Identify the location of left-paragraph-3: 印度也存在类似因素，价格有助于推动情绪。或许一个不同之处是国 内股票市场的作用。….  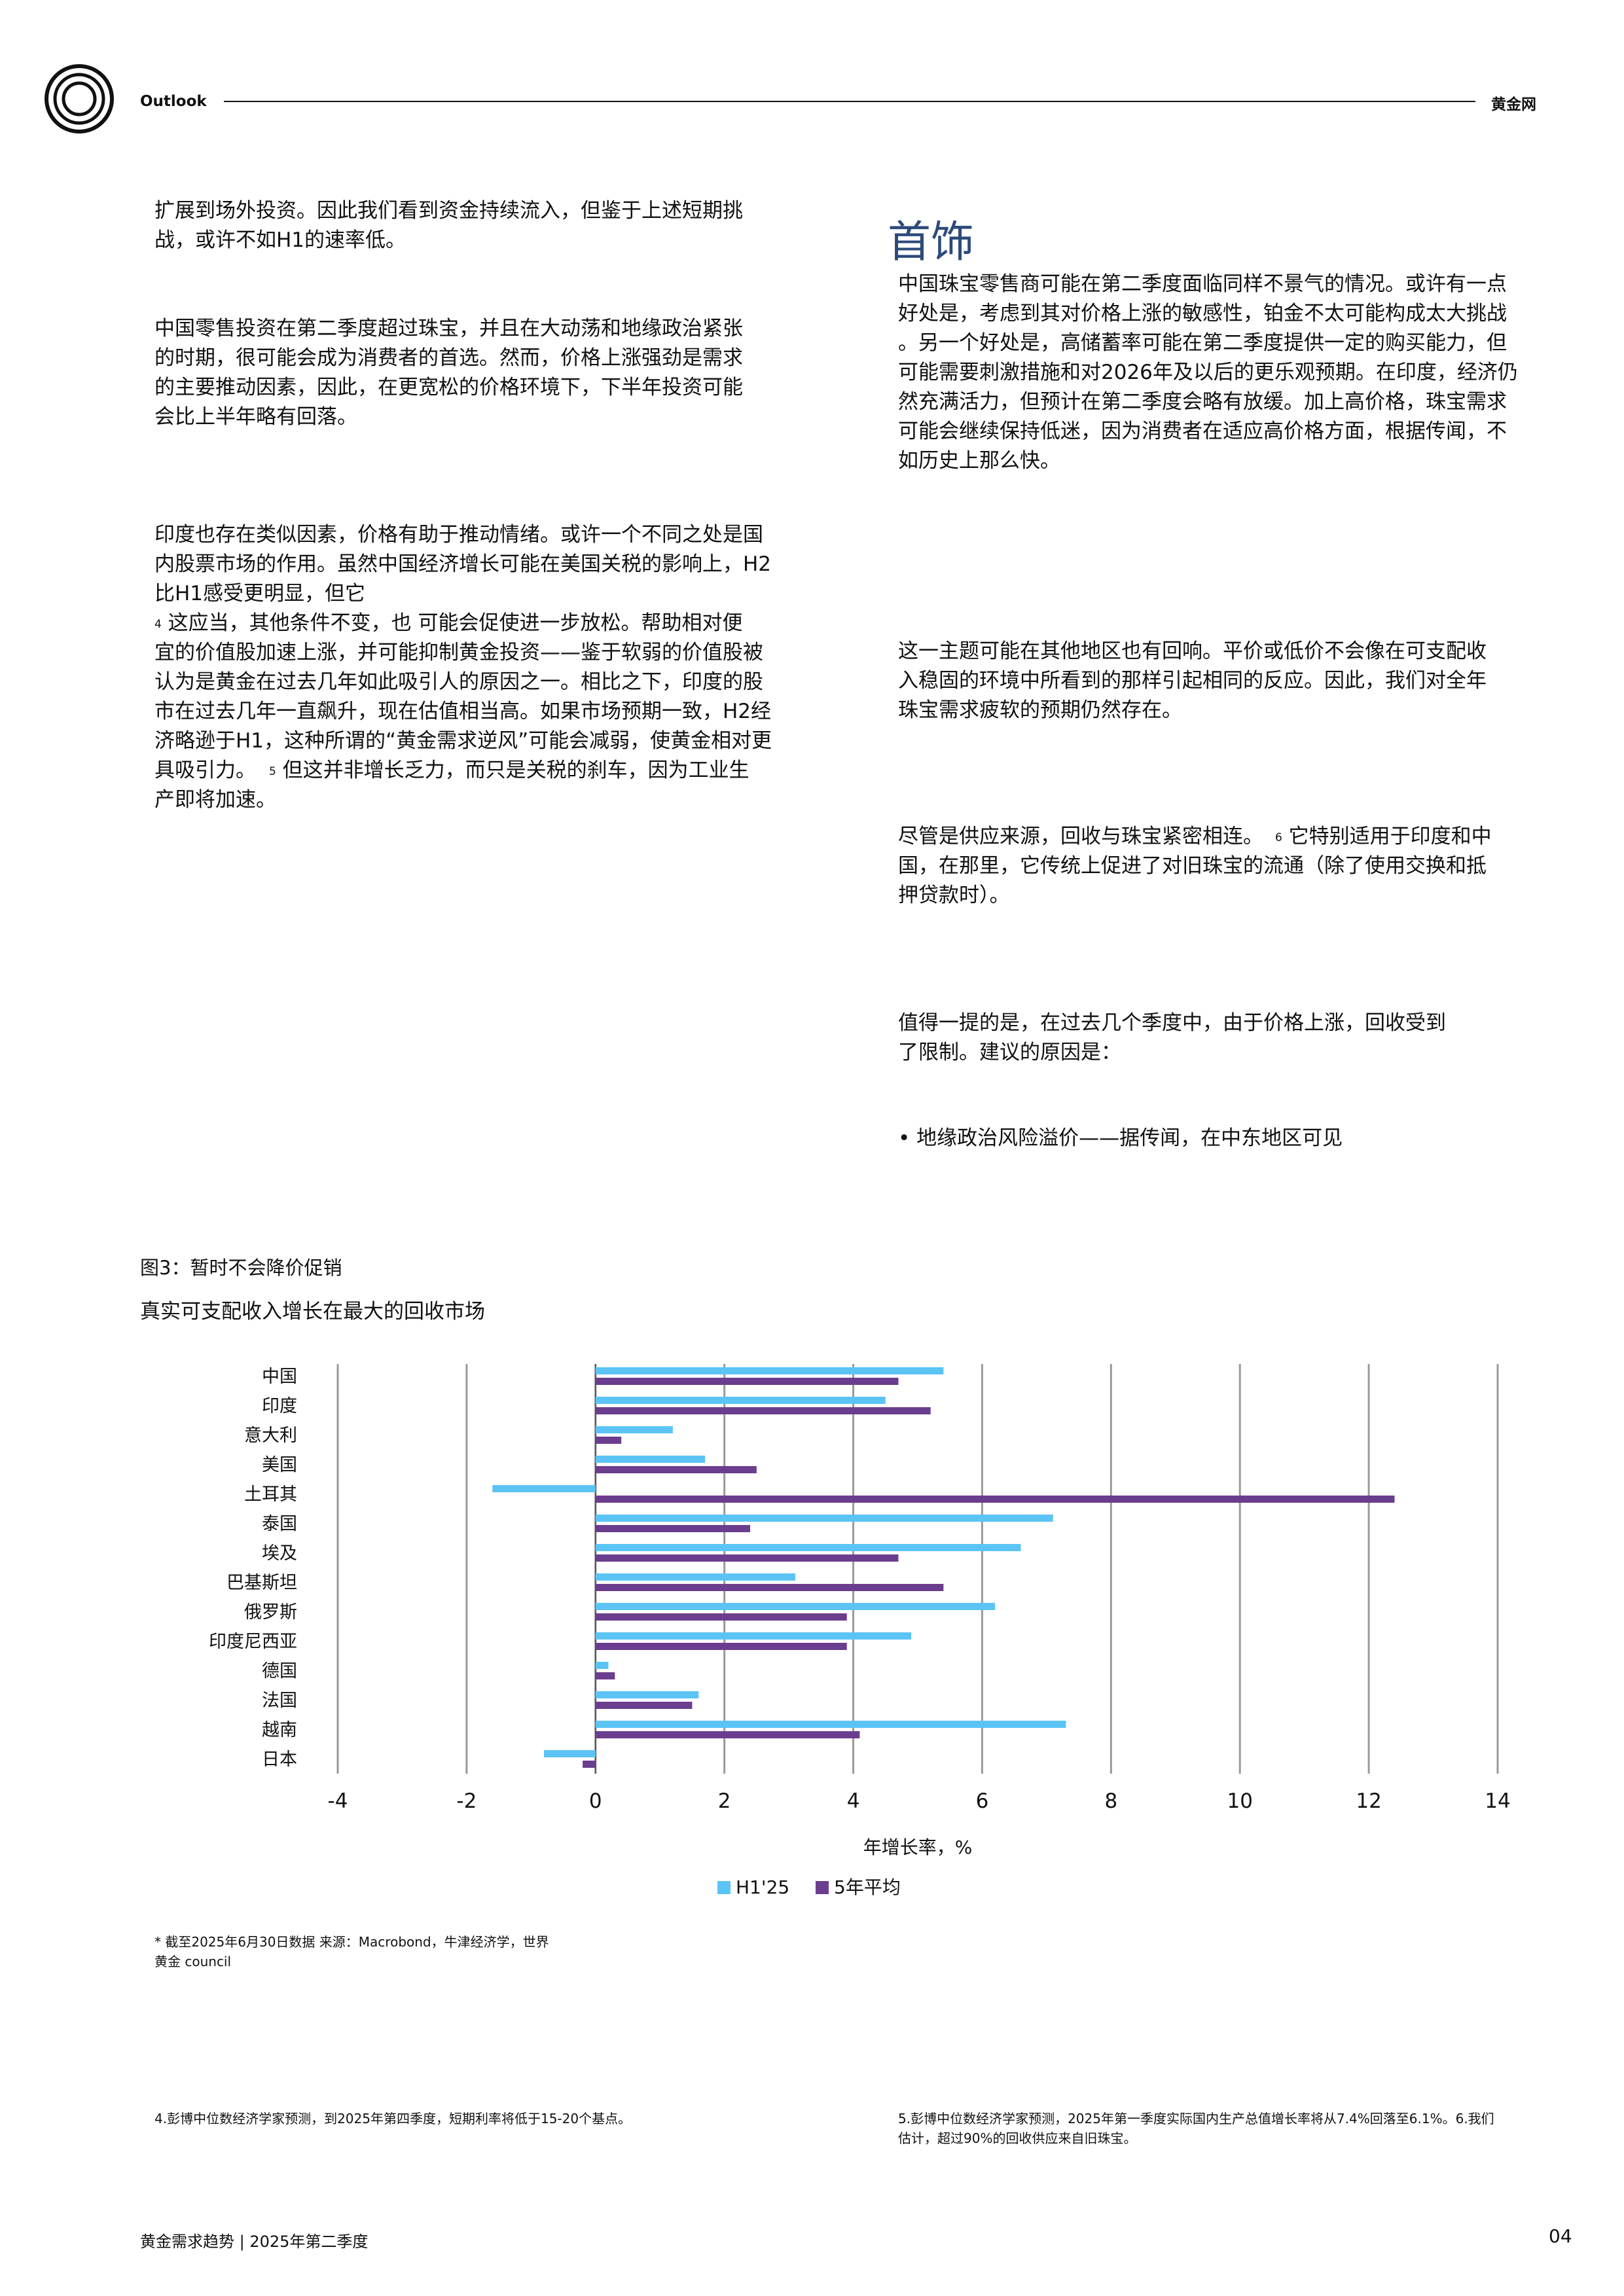
(485, 667).